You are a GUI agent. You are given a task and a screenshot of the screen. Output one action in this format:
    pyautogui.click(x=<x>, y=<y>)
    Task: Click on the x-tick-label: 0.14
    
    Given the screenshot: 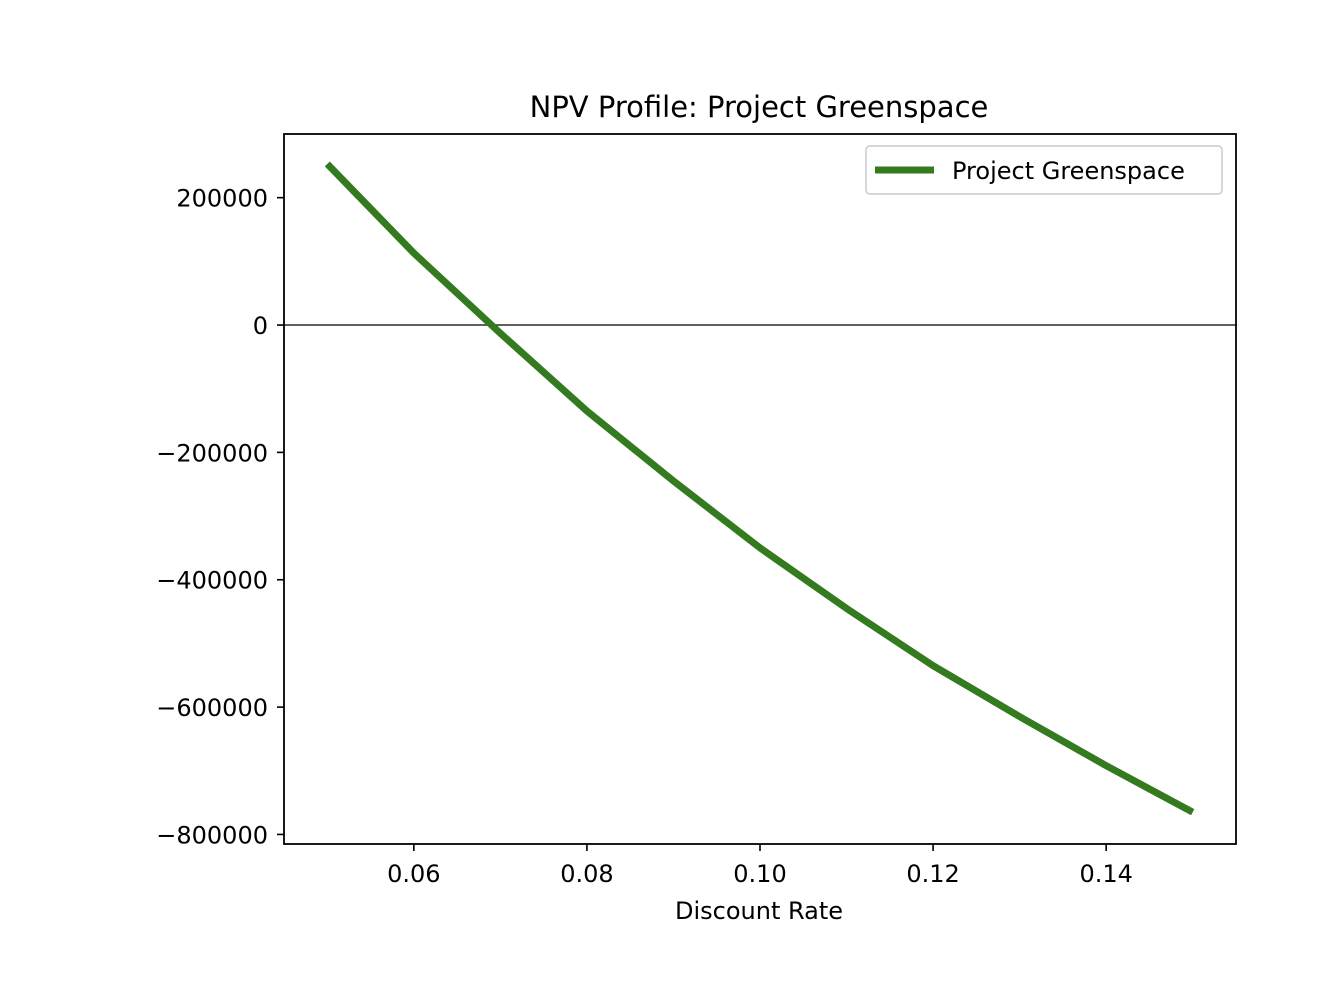 What is the action you would take?
    pyautogui.click(x=1105, y=874)
    